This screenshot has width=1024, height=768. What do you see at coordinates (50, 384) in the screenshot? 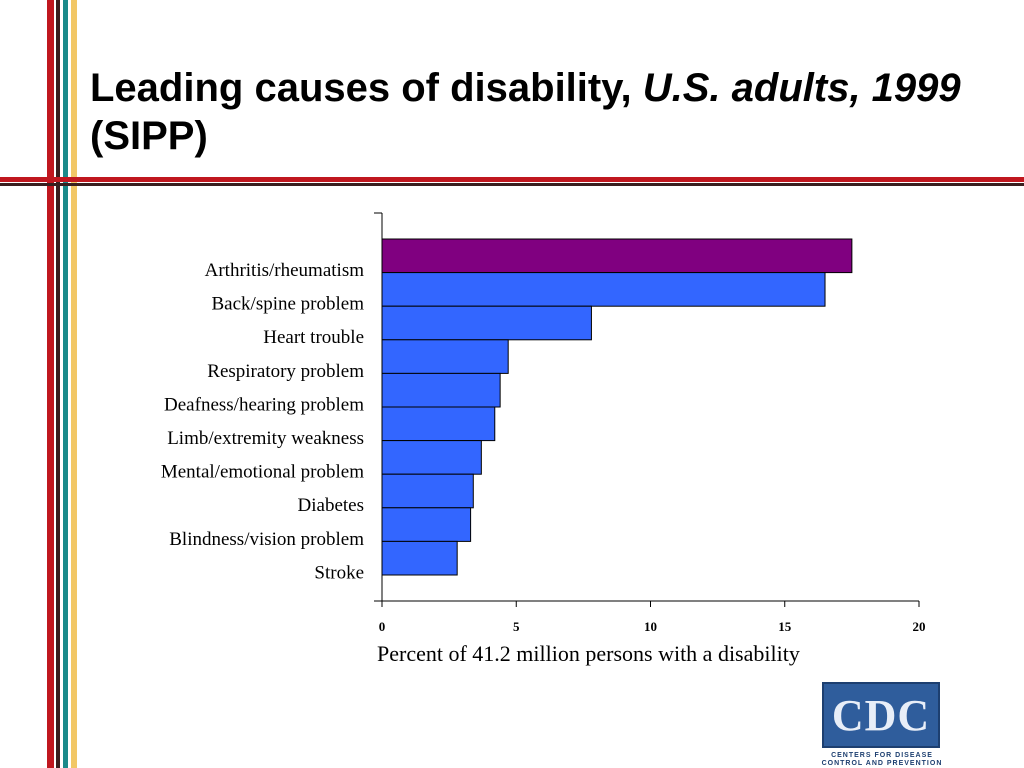
I see `red-vertical-stripe` at bounding box center [50, 384].